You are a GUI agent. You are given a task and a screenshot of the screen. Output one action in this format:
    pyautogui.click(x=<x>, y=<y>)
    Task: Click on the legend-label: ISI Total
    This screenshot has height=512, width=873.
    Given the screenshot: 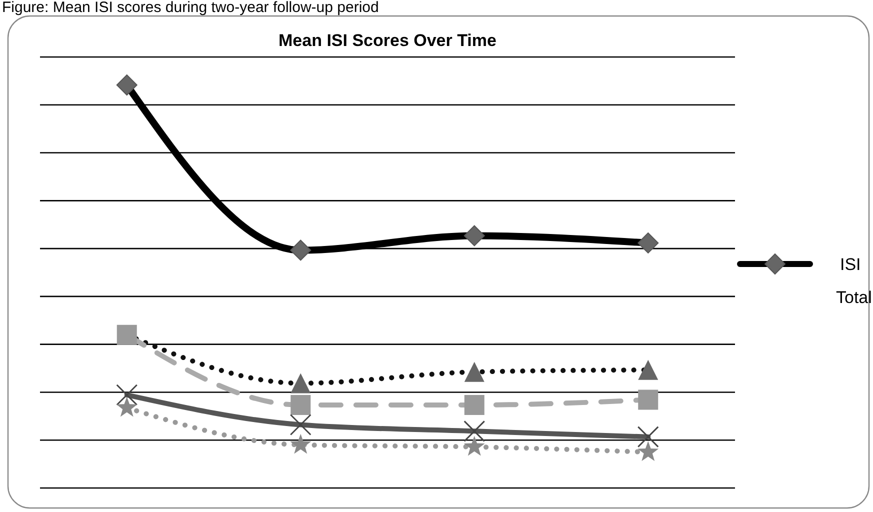 What is the action you would take?
    pyautogui.click(x=854, y=281)
    